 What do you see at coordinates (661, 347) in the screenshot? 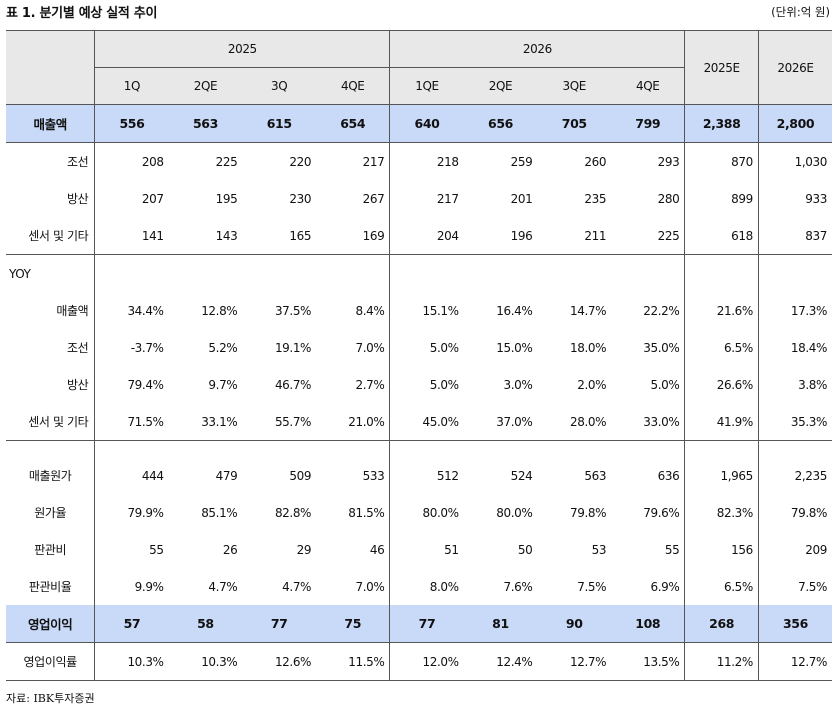
I see `table-cell: 35.0%` at bounding box center [661, 347].